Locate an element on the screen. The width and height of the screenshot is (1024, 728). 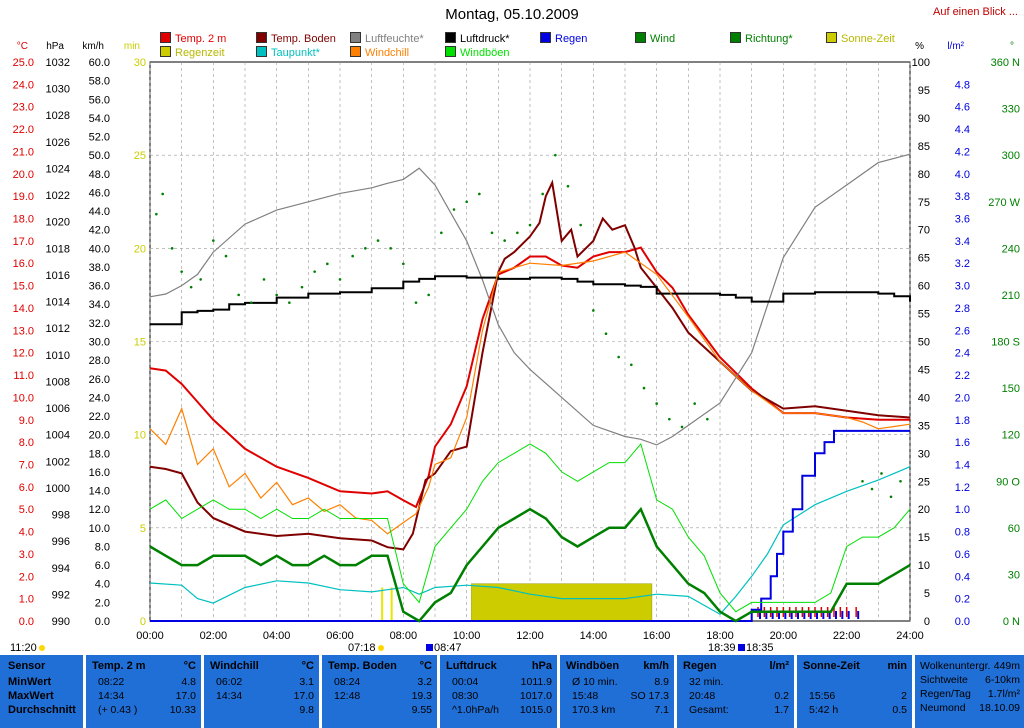
y-tick-wind: 24.0 is located at coordinates (99, 398).